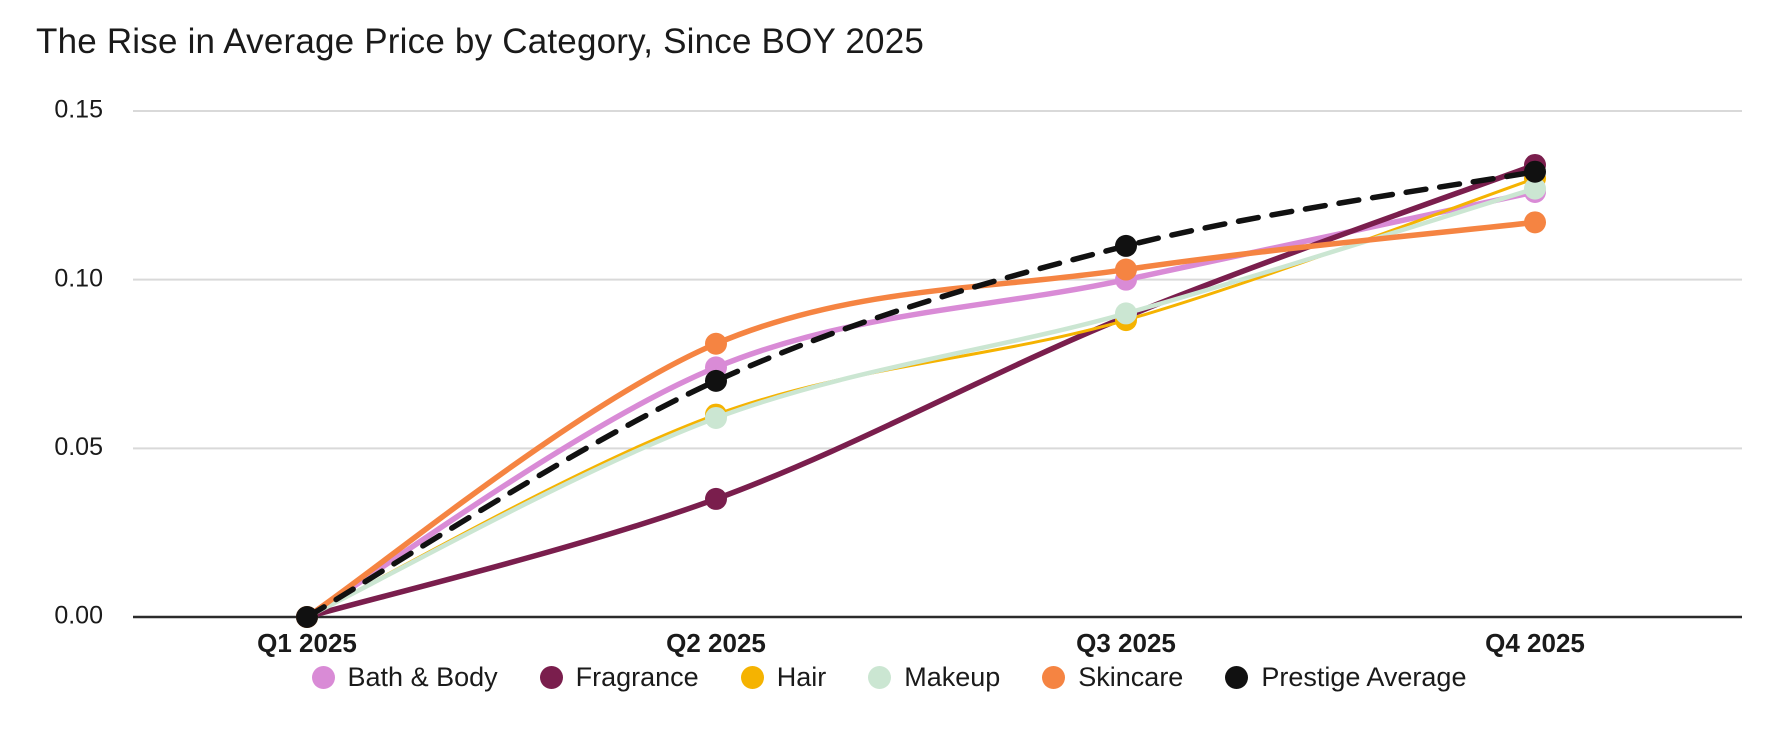 The width and height of the screenshot is (1778, 742). I want to click on legend-label: Bath & Body, so click(422, 677).